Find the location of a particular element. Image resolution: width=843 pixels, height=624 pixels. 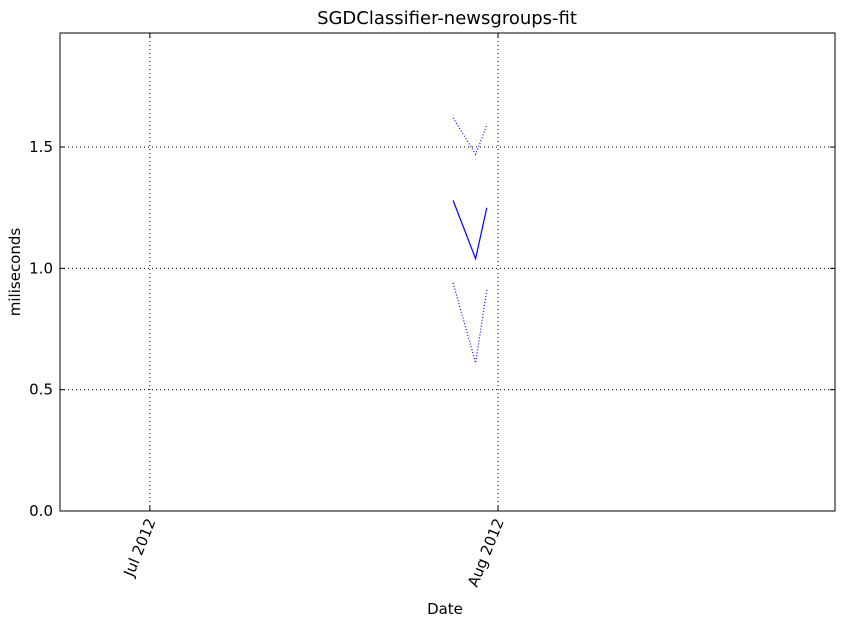

x-tick-label-0: Jul 2012 is located at coordinates (140, 548).